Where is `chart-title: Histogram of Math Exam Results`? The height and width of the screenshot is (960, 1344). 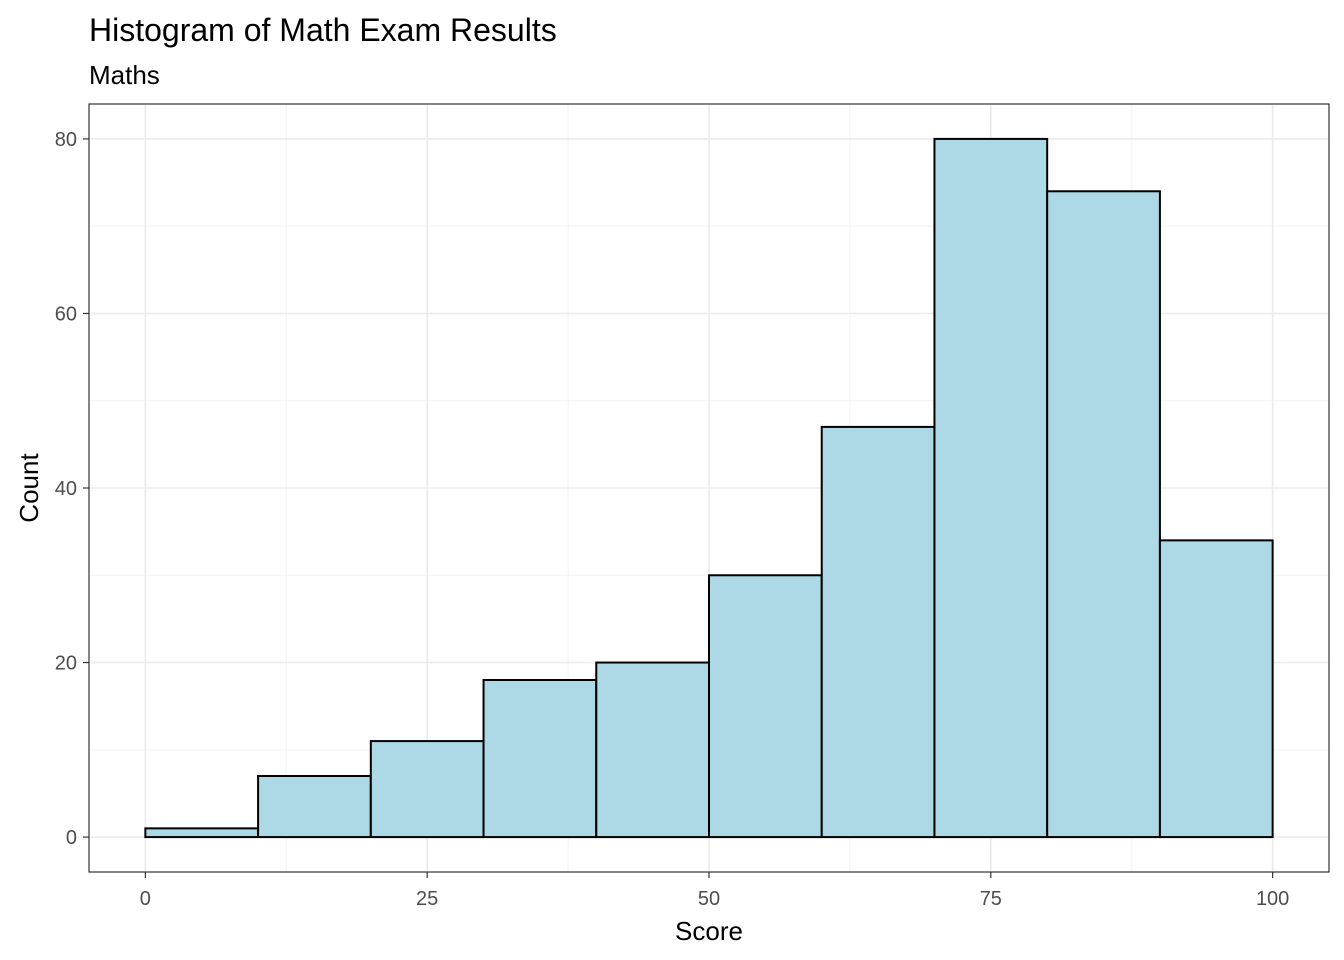
chart-title: Histogram of Math Exam Results is located at coordinates (323, 30).